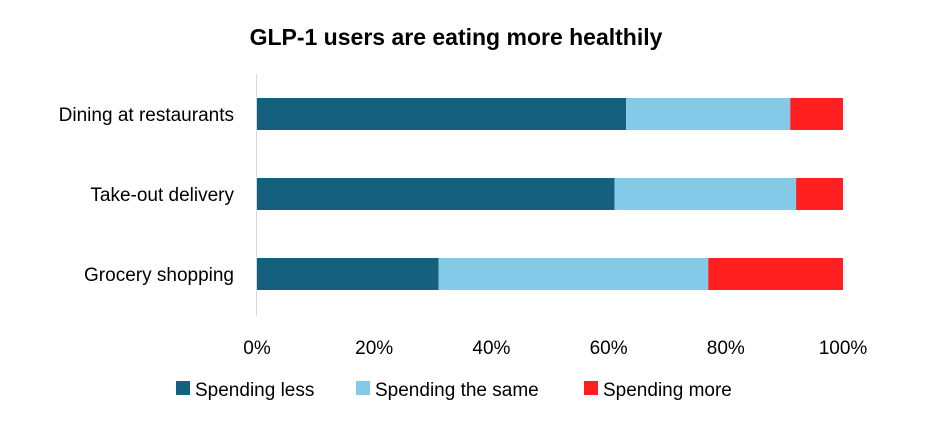 The image size is (929, 436). What do you see at coordinates (843, 348) in the screenshot?
I see `x-tick-label-100: 100%` at bounding box center [843, 348].